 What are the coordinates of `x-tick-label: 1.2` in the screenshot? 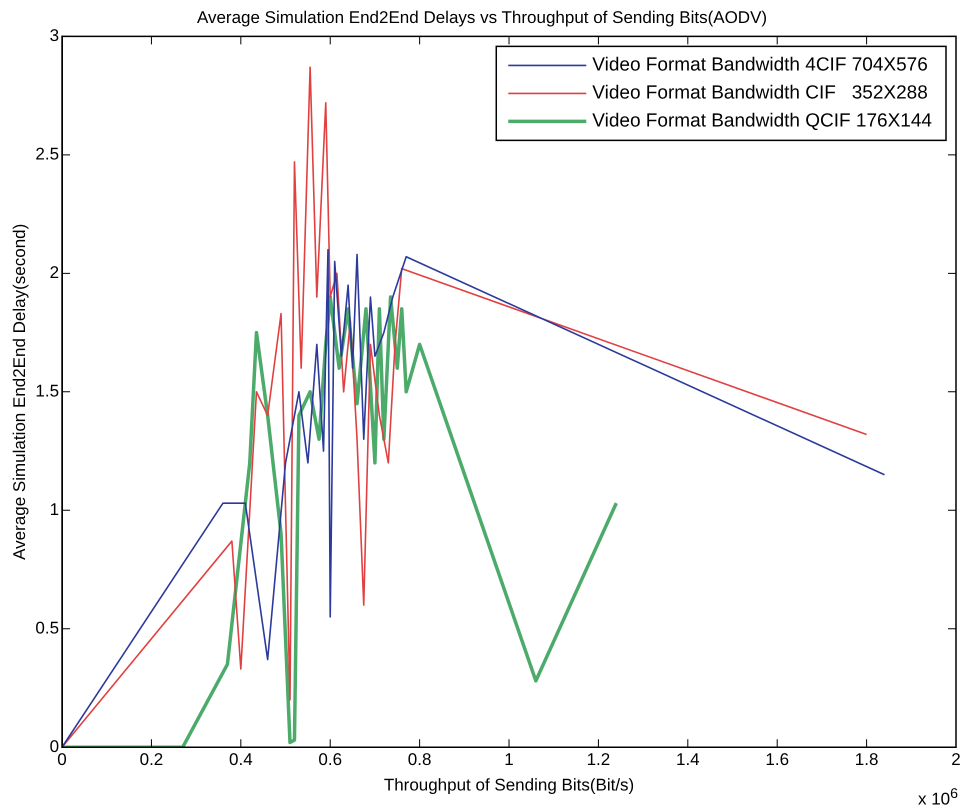 It's located at (598, 760).